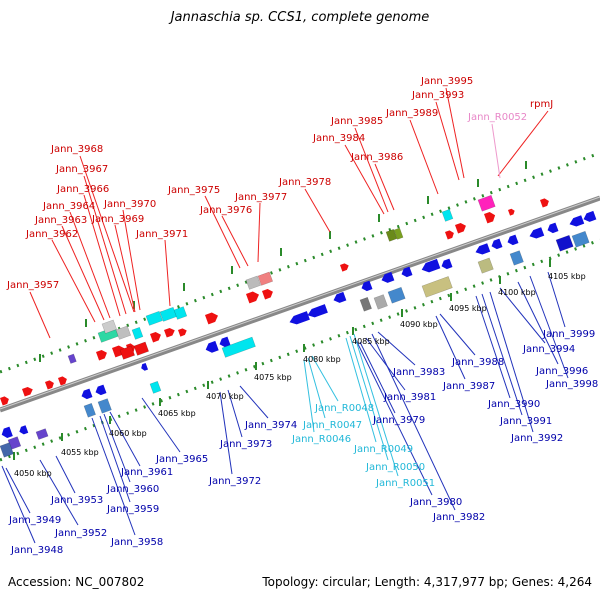 The width and height of the screenshot is (600, 600). Describe the element at coordinates (437, 95) in the screenshot. I see `gene-label: Jann_3993` at that location.